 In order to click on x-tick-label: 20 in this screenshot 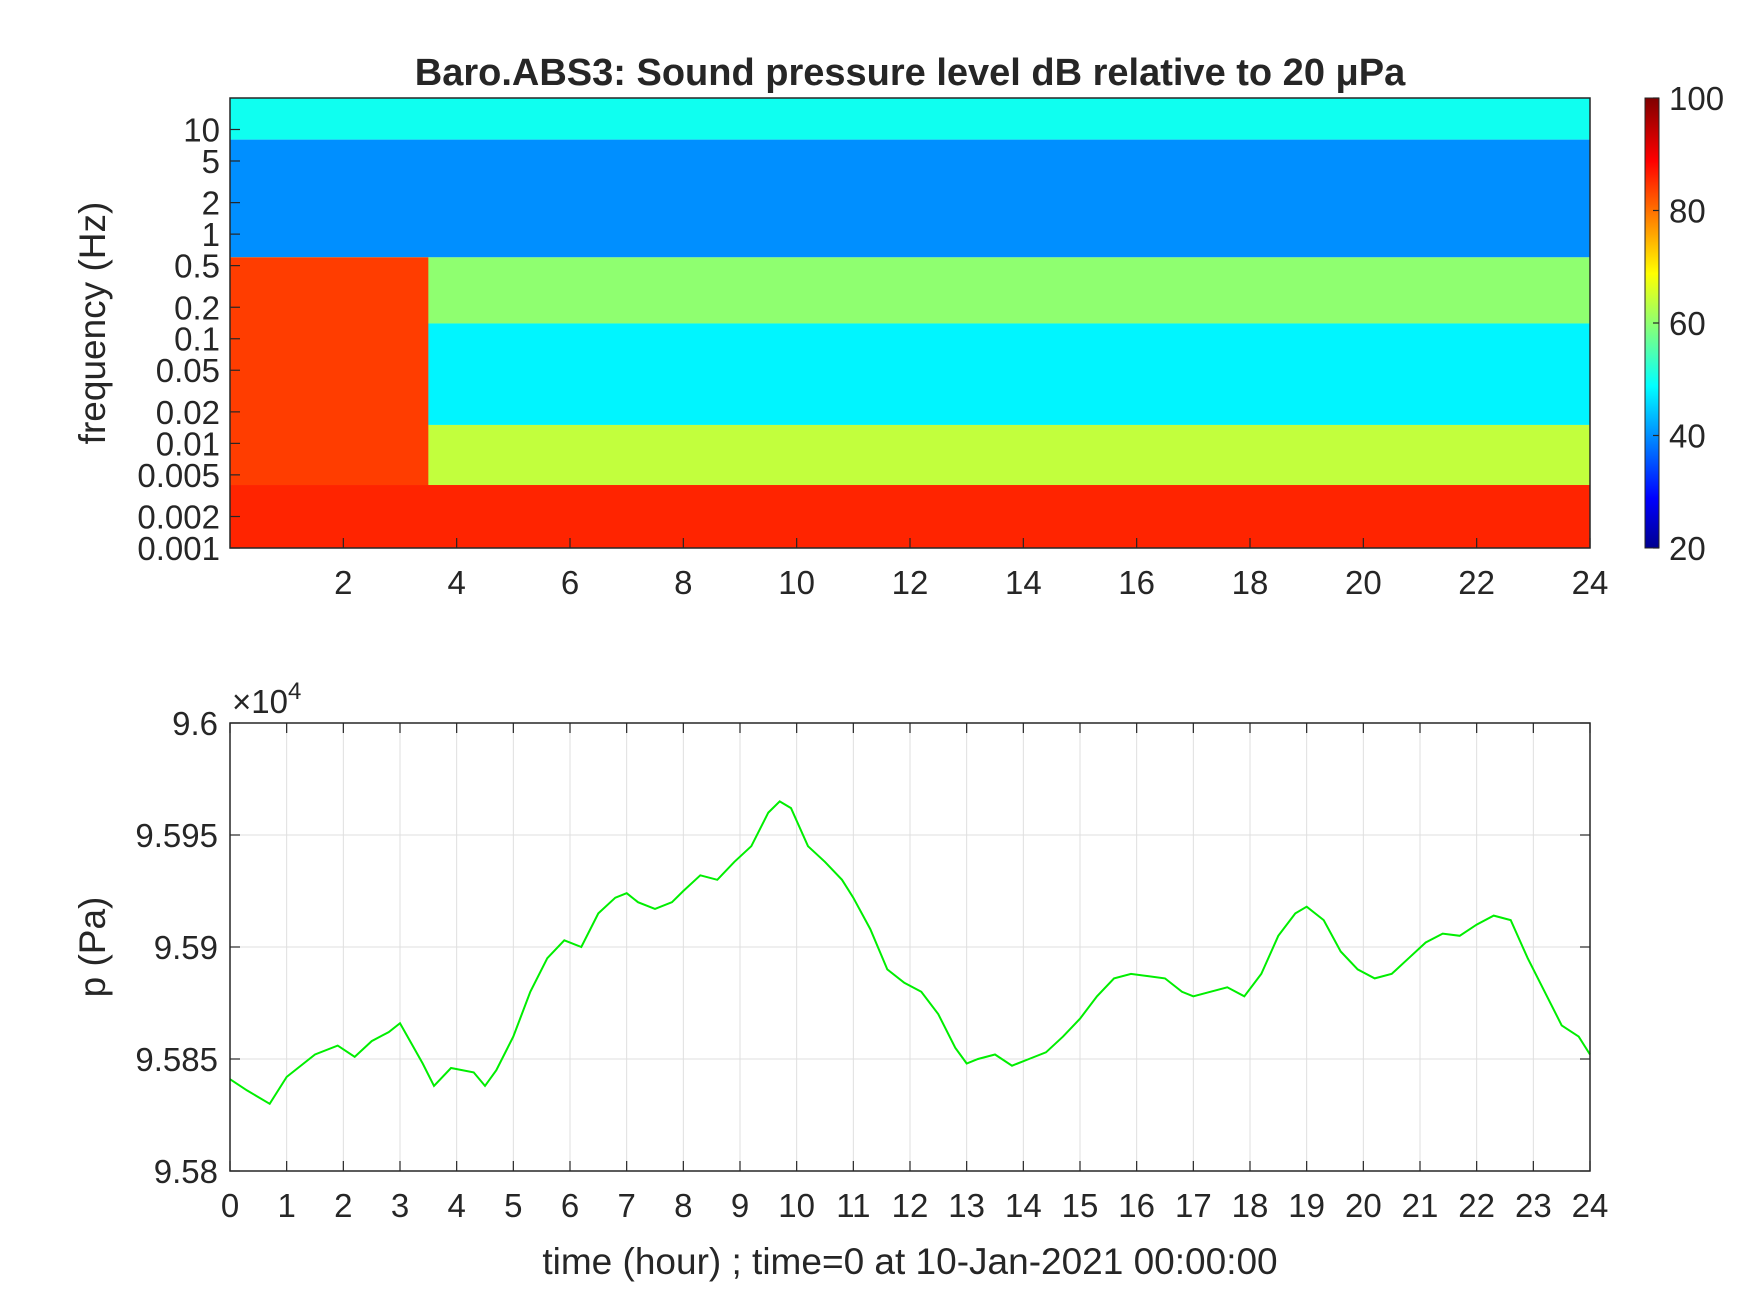, I will do `click(1363, 1205)`.